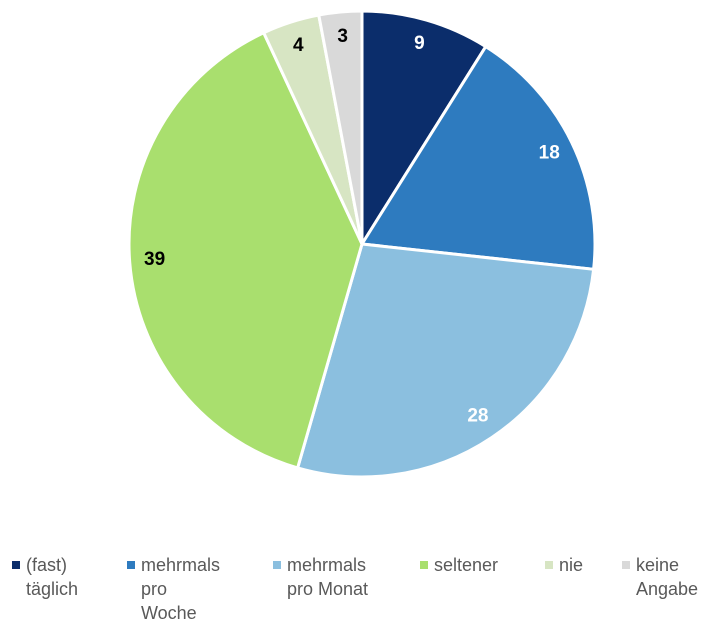  What do you see at coordinates (298, 45) in the screenshot?
I see `data-label: 4` at bounding box center [298, 45].